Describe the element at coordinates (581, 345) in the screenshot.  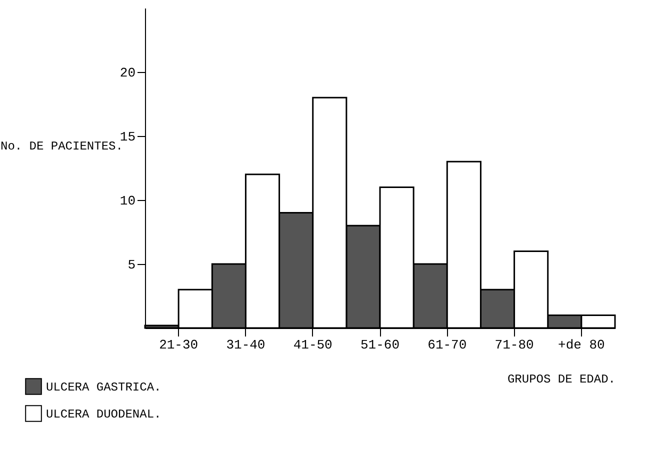
I see `x-tick-label: +de 80` at that location.